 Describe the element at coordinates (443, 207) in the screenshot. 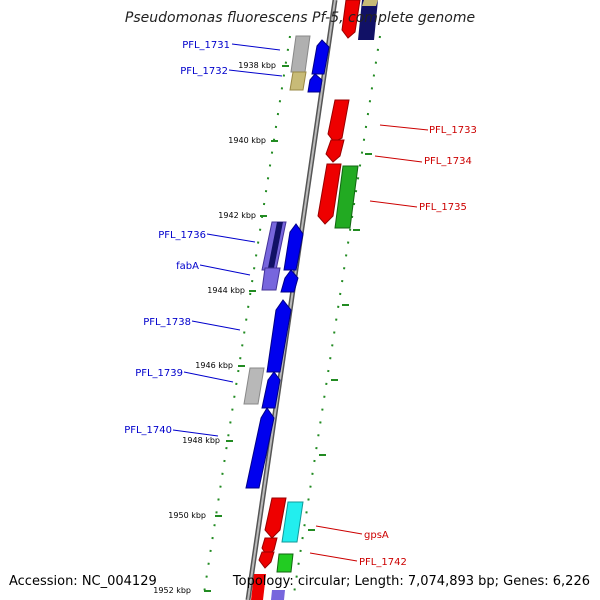

I see `gene-label: PFL_1735` at that location.